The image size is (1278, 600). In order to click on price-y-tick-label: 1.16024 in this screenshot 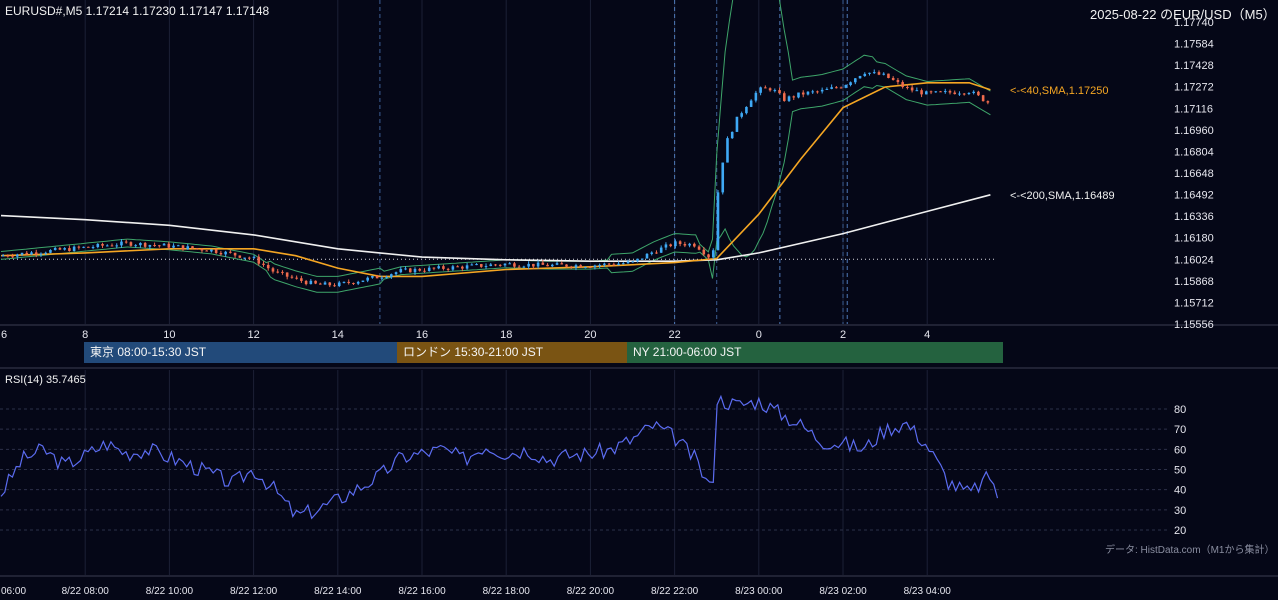, I will do `click(1194, 260)`.